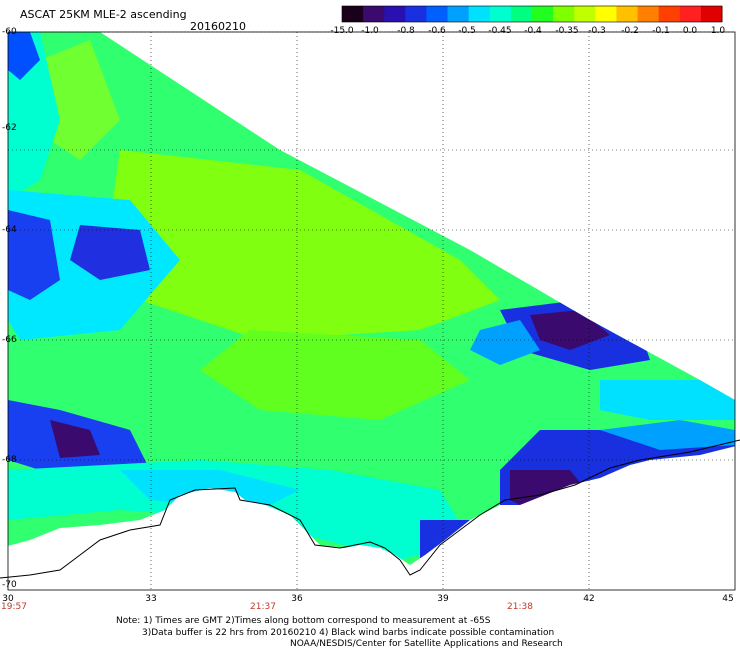  What do you see at coordinates (533, 31) in the screenshot?
I see `colorbar-label: -0.4` at bounding box center [533, 31].